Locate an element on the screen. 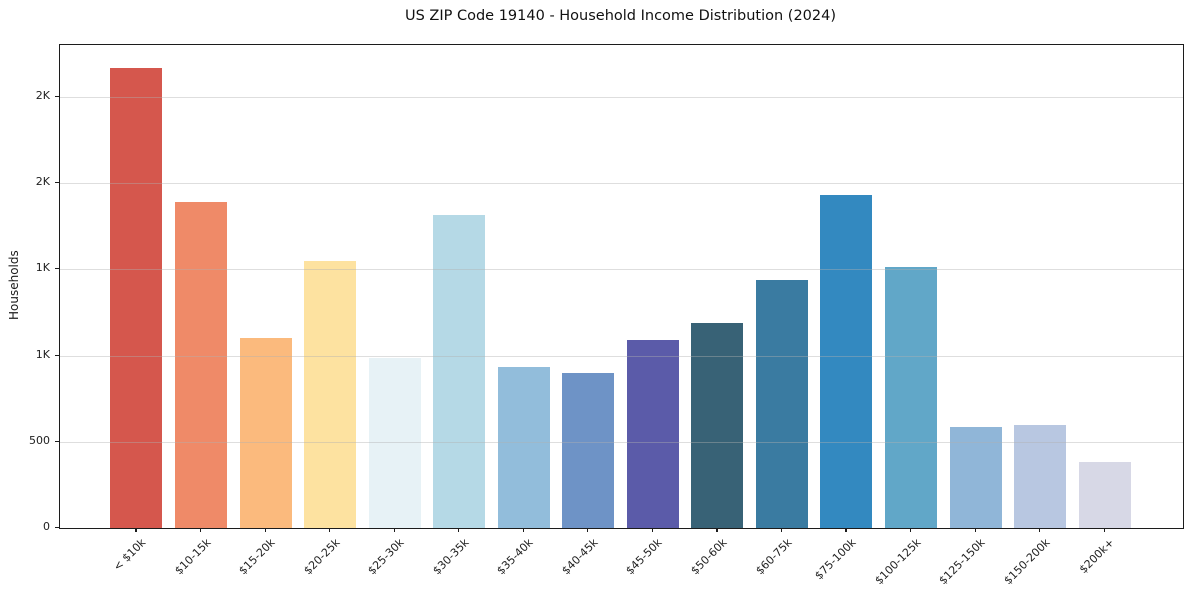  bar-$125-150k is located at coordinates (975, 477).